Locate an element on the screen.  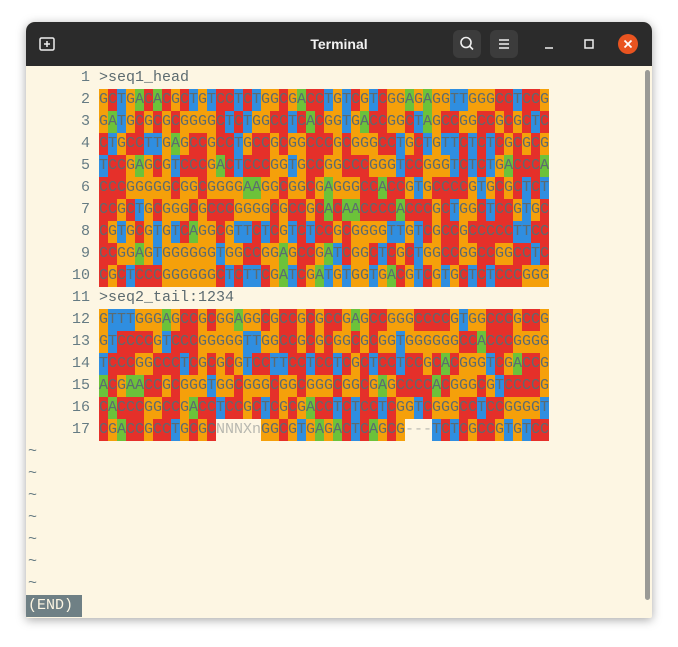
empty-line-marker: ~ is located at coordinates (33, 517).